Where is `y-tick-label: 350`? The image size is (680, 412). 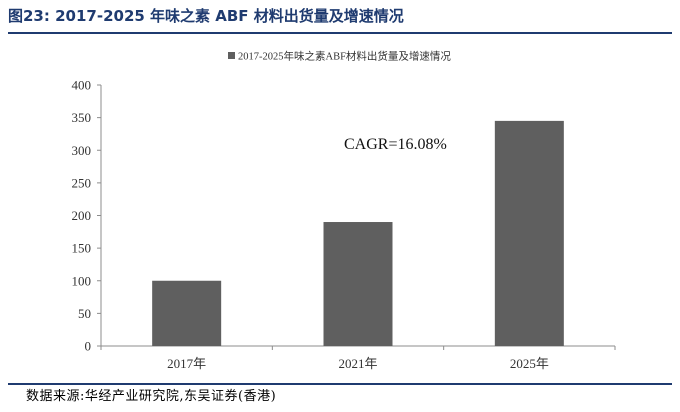
y-tick-label: 350 is located at coordinates (82, 117).